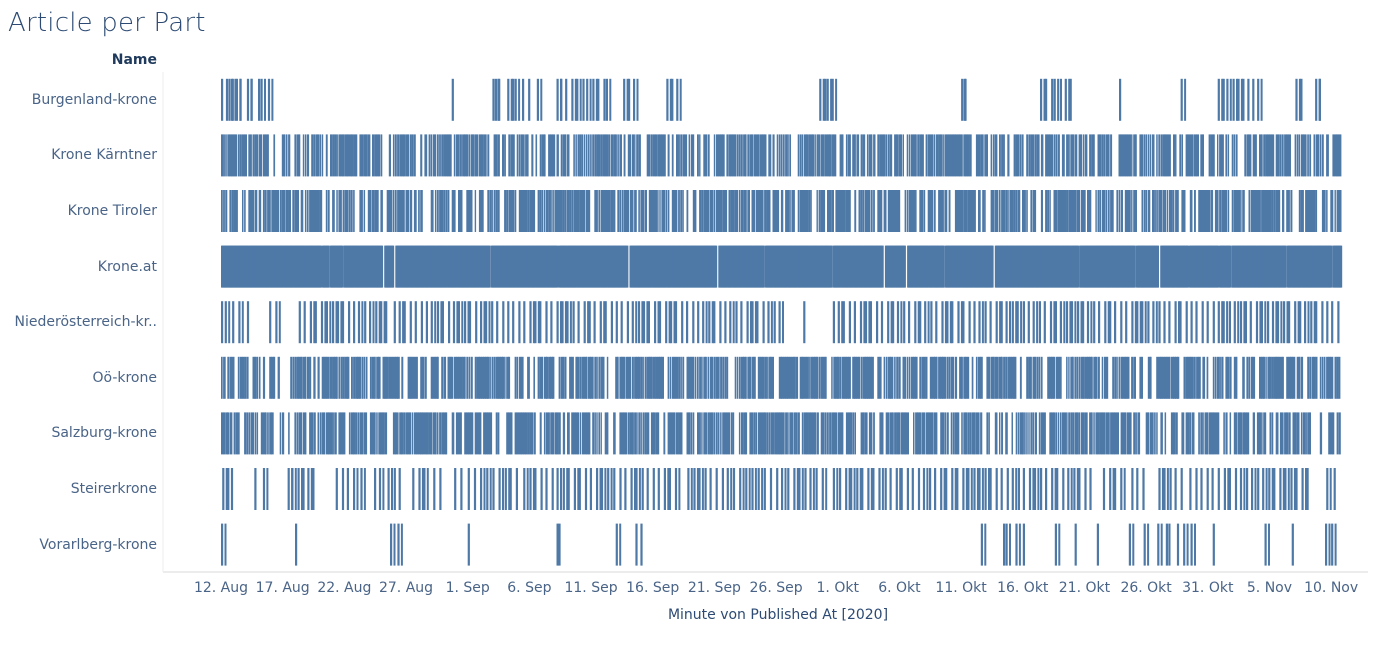 Image resolution: width=1400 pixels, height=647 pixels. I want to click on row-label: Oö-krone, so click(124, 377).